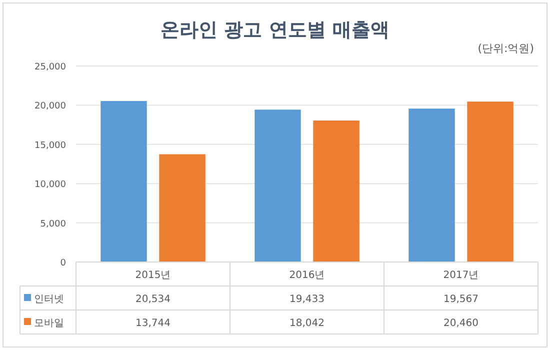 This screenshot has width=550, height=350. I want to click on data-label: 19,567, so click(461, 299).